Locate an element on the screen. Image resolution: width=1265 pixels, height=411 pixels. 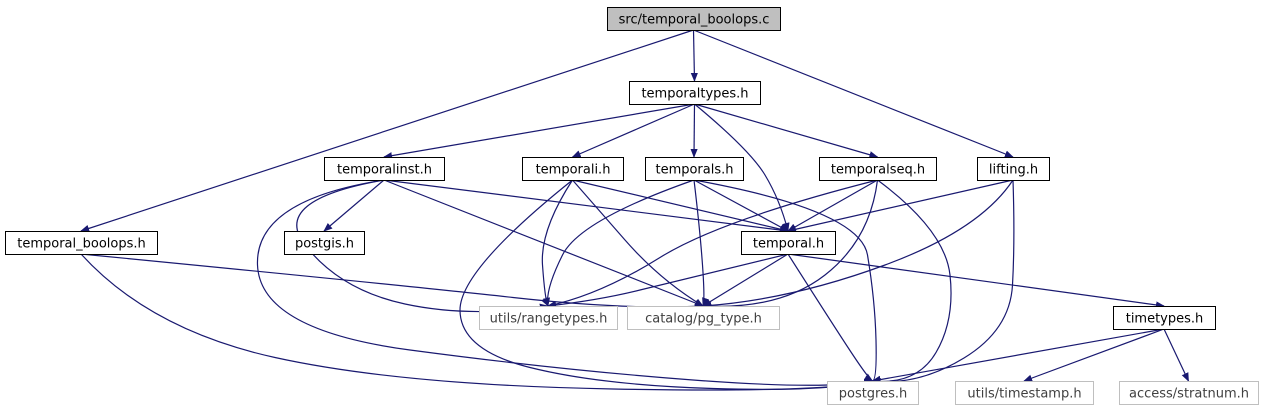
node-temporal-label: temporal.h is located at coordinates (788, 244).